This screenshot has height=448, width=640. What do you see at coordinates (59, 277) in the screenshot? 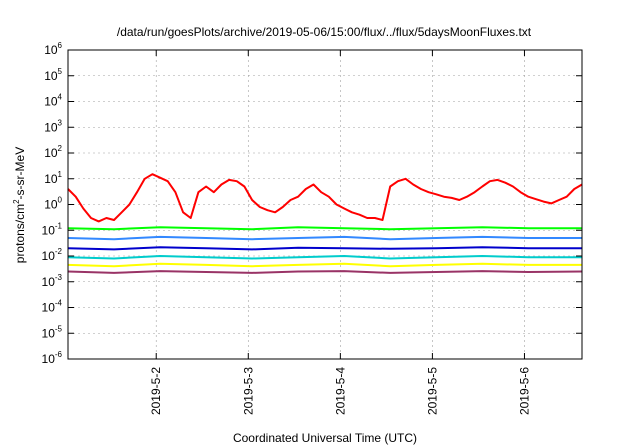
I see `y-tick-exponent: -3` at bounding box center [59, 277].